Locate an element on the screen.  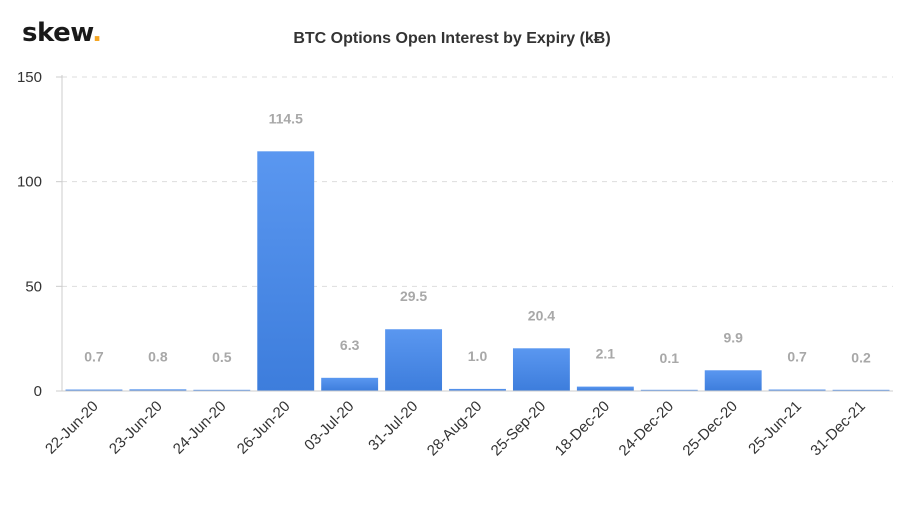
x-tick-label: 31-Jul-20 is located at coordinates (393, 426).